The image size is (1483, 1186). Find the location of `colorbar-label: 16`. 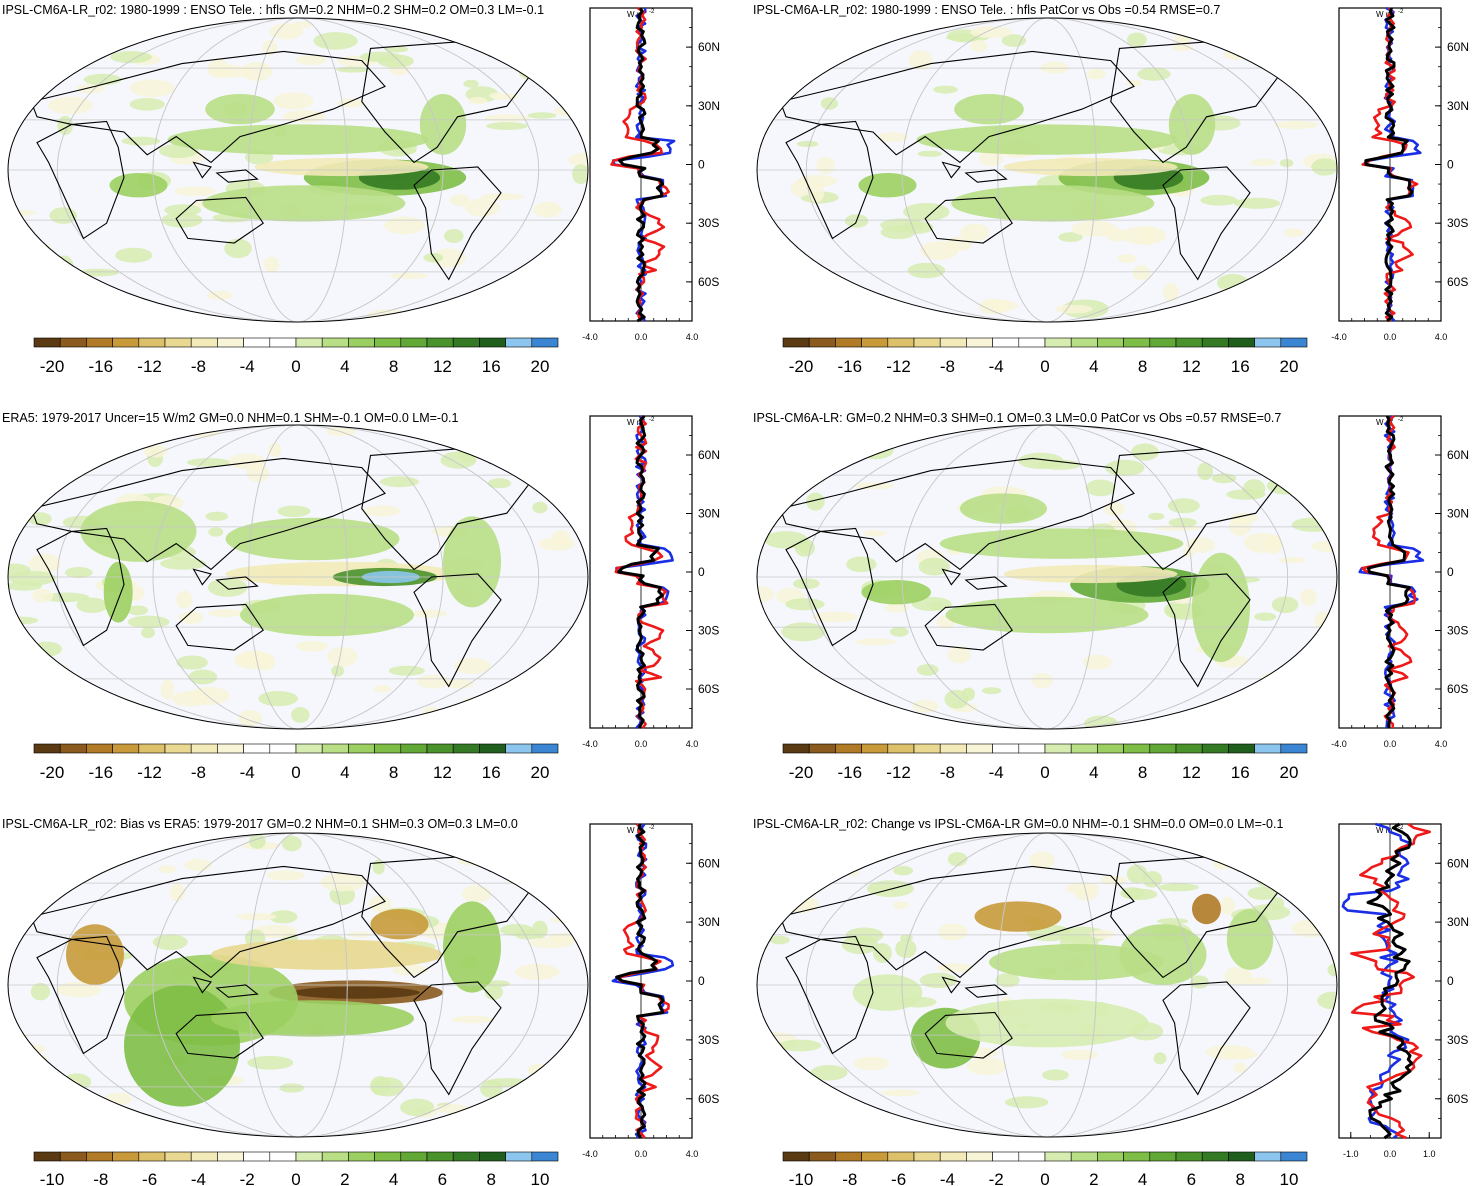

colorbar-label: 16 is located at coordinates (491, 366).